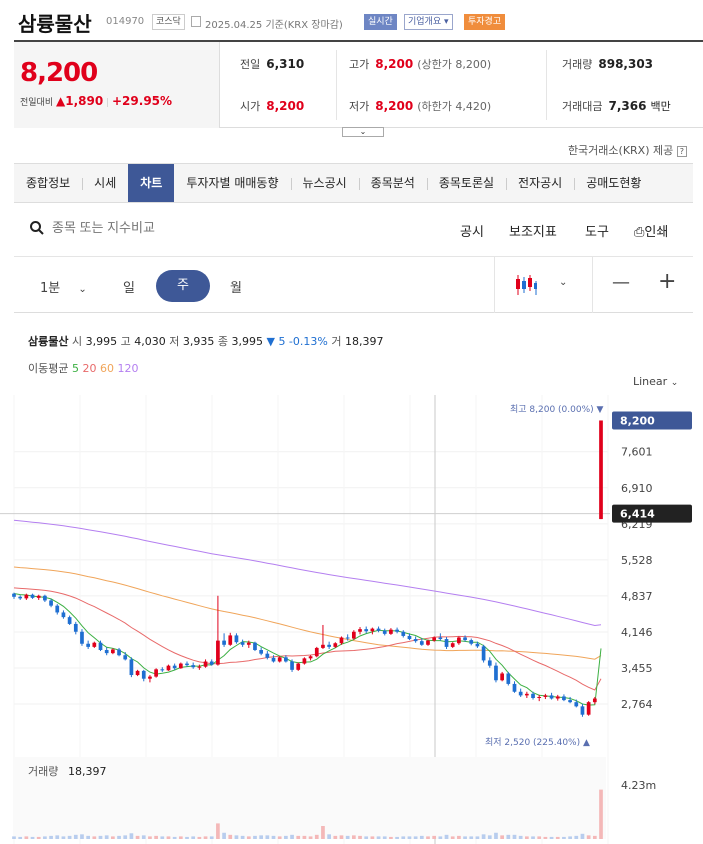 Image resolution: width=703 pixels, height=844 pixels. I want to click on help-icon: ?, so click(681, 151).